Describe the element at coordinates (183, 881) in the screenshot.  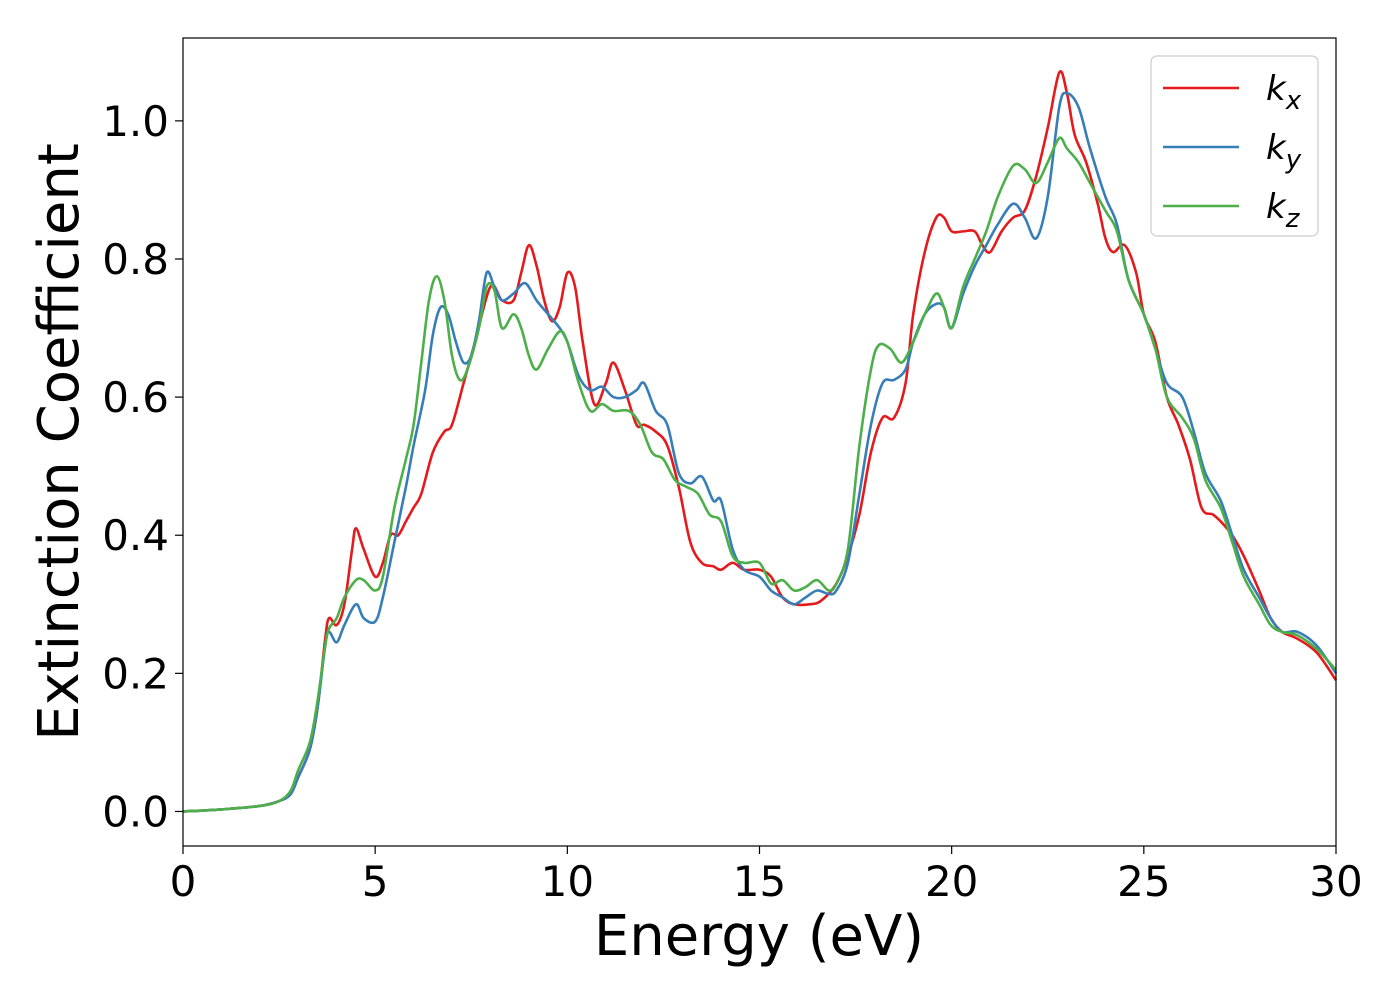
I see `x-tick-label: 0` at that location.